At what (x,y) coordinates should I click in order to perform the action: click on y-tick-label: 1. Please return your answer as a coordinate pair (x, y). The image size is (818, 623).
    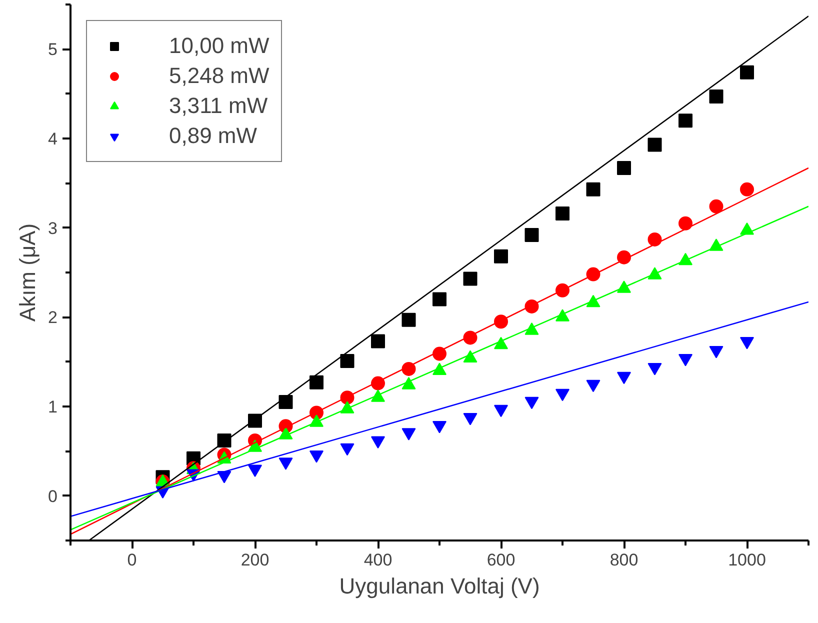
    Looking at the image, I should click on (53, 407).